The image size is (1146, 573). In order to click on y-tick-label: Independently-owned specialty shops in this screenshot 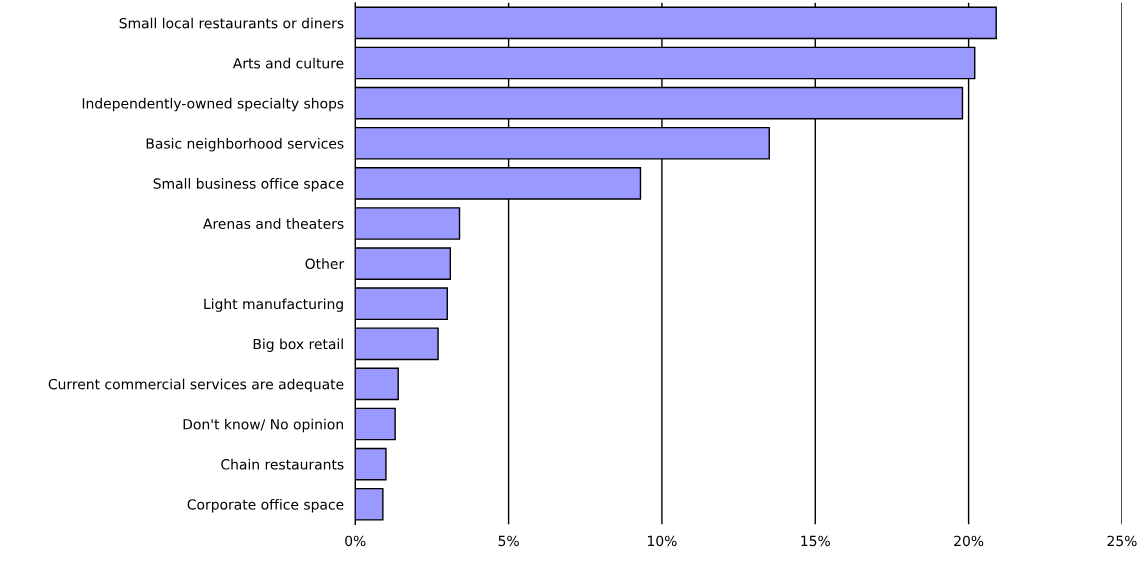, I will do `click(213, 104)`.